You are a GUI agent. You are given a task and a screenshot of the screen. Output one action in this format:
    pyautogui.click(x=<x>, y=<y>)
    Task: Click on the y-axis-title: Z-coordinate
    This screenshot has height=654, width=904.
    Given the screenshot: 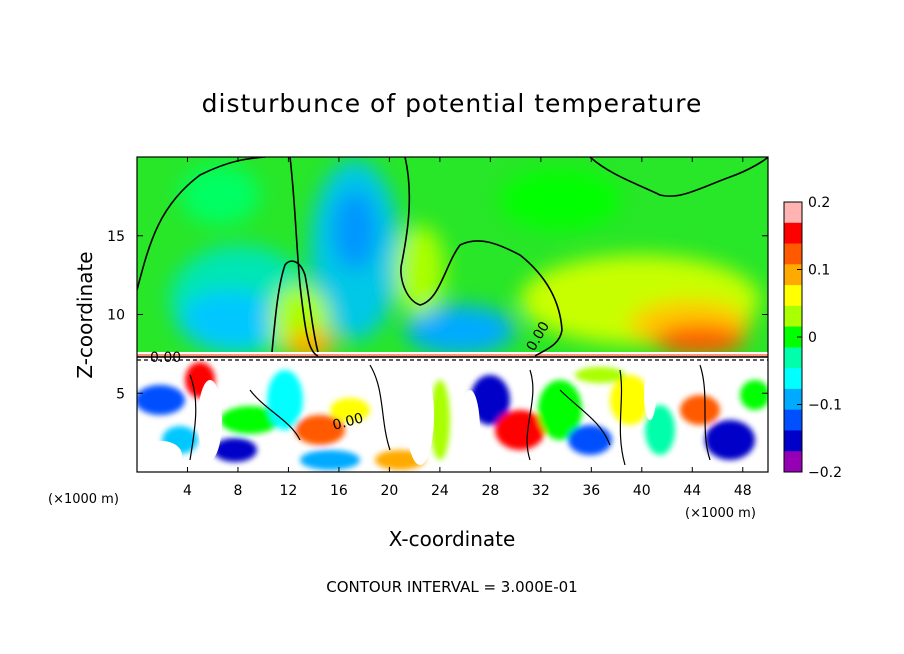 What is the action you would take?
    pyautogui.click(x=85, y=314)
    